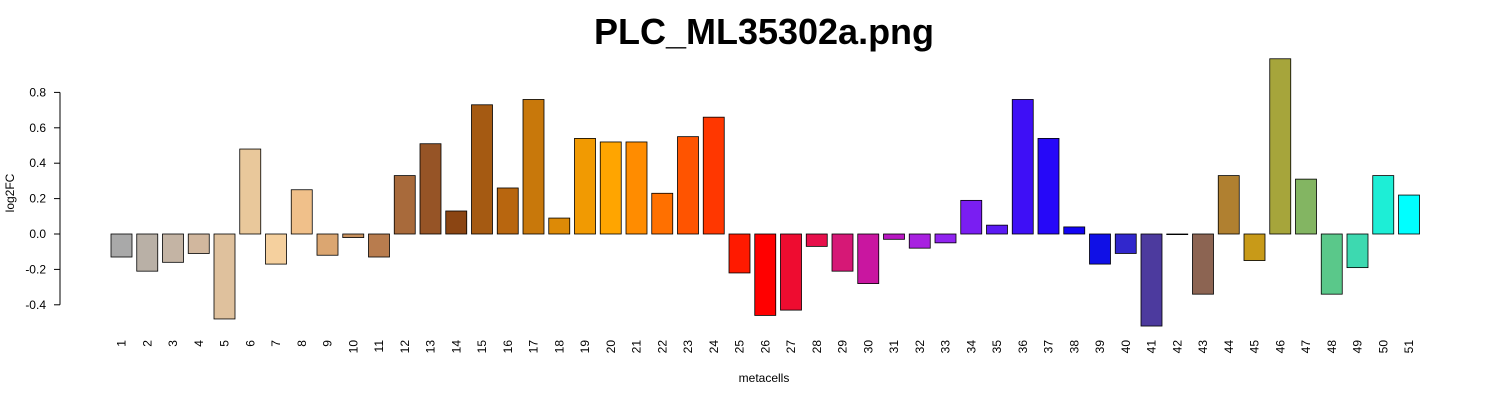 Image resolution: width=1500 pixels, height=400 pixels. Describe the element at coordinates (1358, 347) in the screenshot. I see `x-tick-label: 49` at that location.